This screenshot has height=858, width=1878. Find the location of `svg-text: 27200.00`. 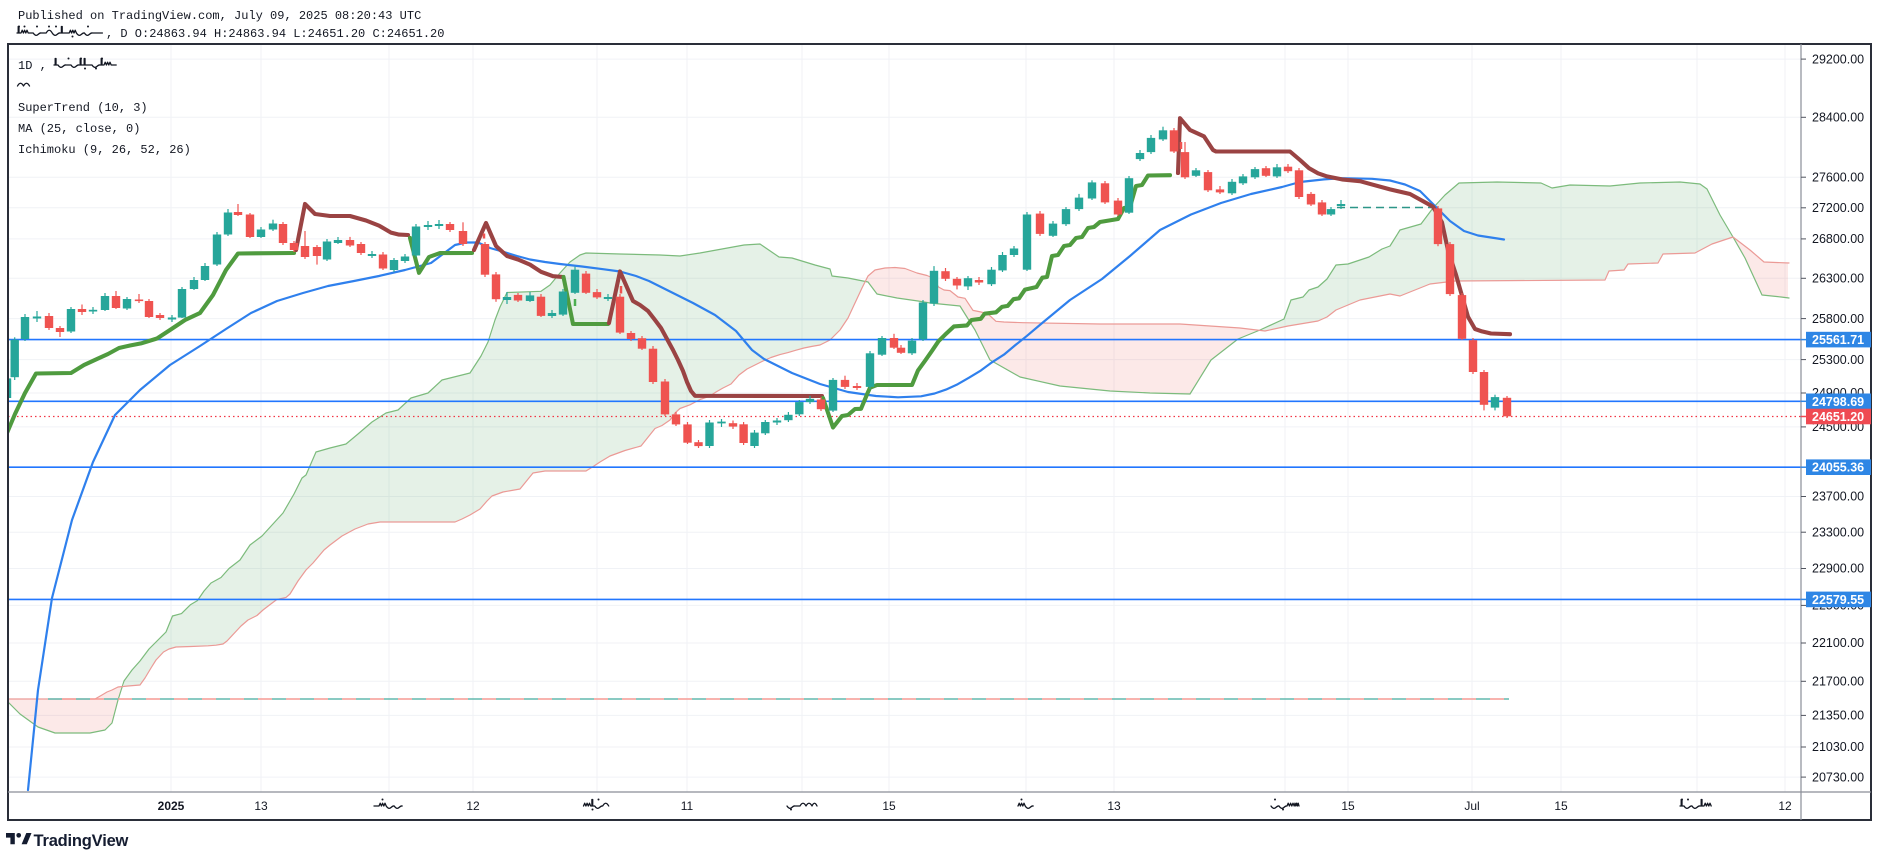

svg-text: 27200.00 is located at coordinates (1838, 208).